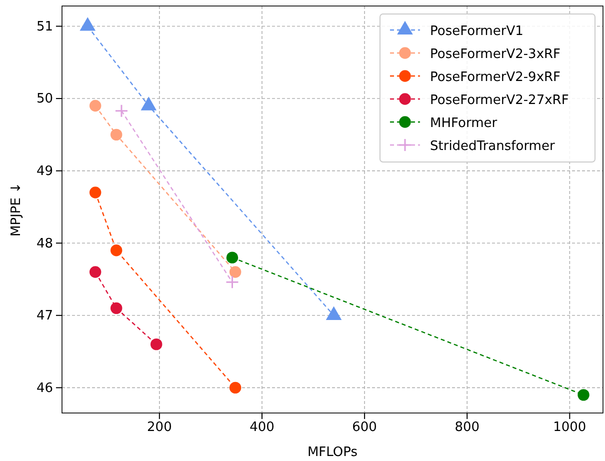  What do you see at coordinates (44, 26) in the screenshot?
I see `y-tick-label: 51` at bounding box center [44, 26].